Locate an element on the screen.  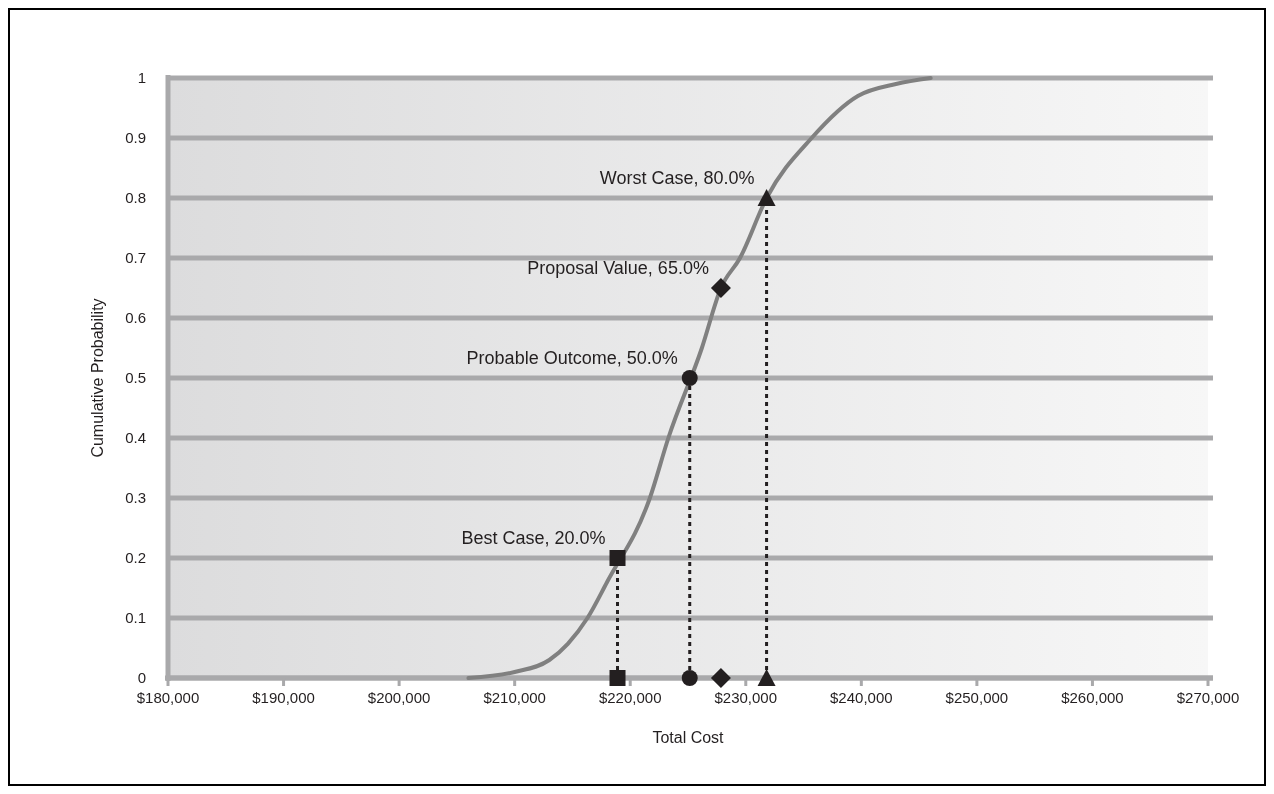
y-tick-label: 0.4 is located at coordinates (135, 437).